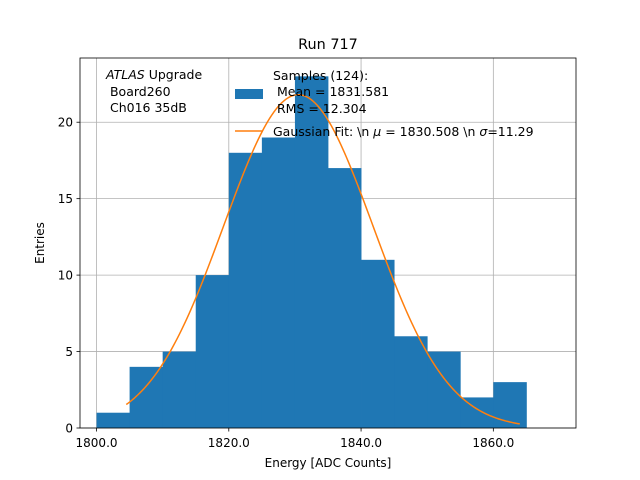 This screenshot has height=480, width=640. I want to click on y-tick-label: 20, so click(65, 123).